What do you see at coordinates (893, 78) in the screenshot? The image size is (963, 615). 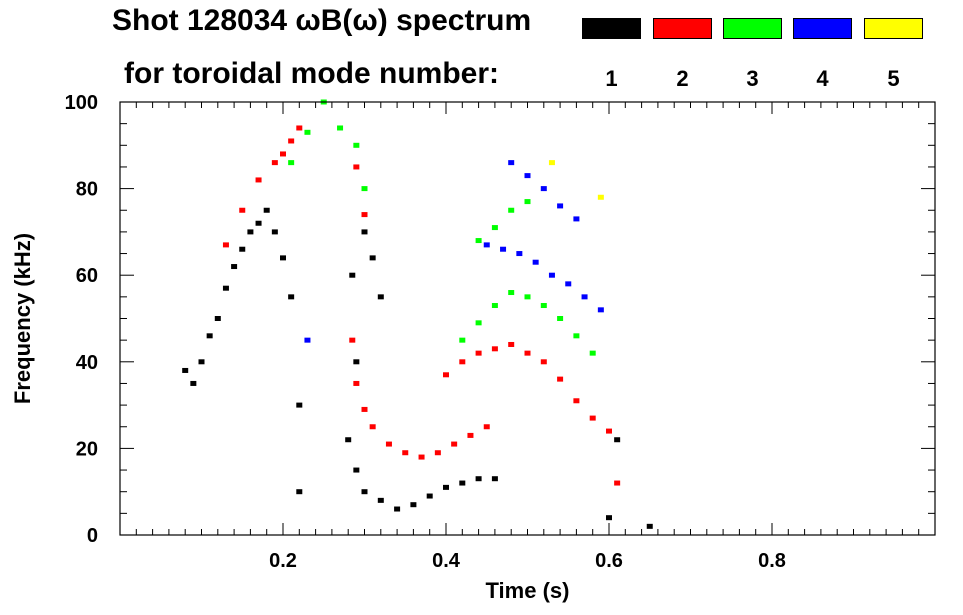 I see `legend-label-5: 5` at bounding box center [893, 78].